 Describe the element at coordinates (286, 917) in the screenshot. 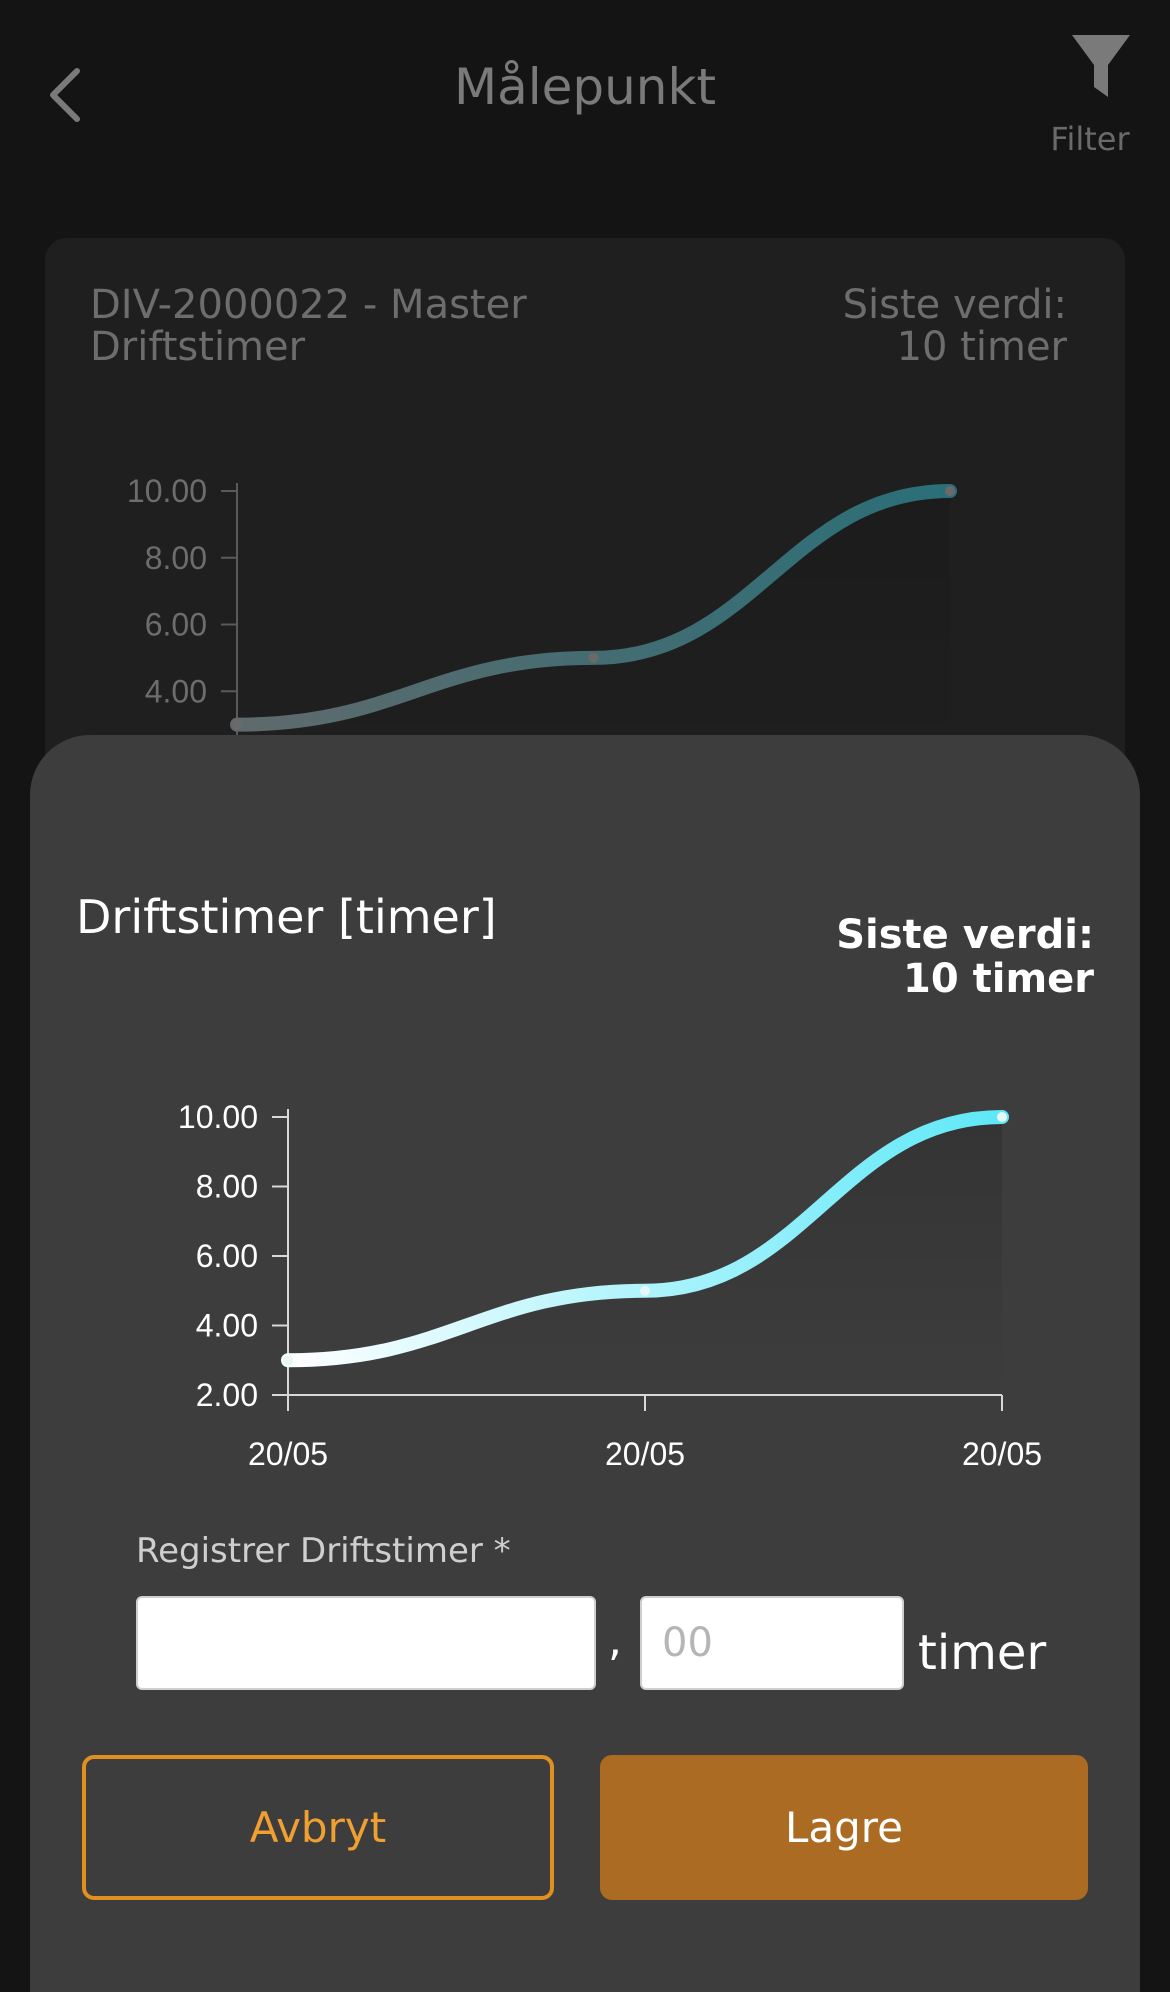

I see `sheet-title: Driftstimer [timer]` at that location.